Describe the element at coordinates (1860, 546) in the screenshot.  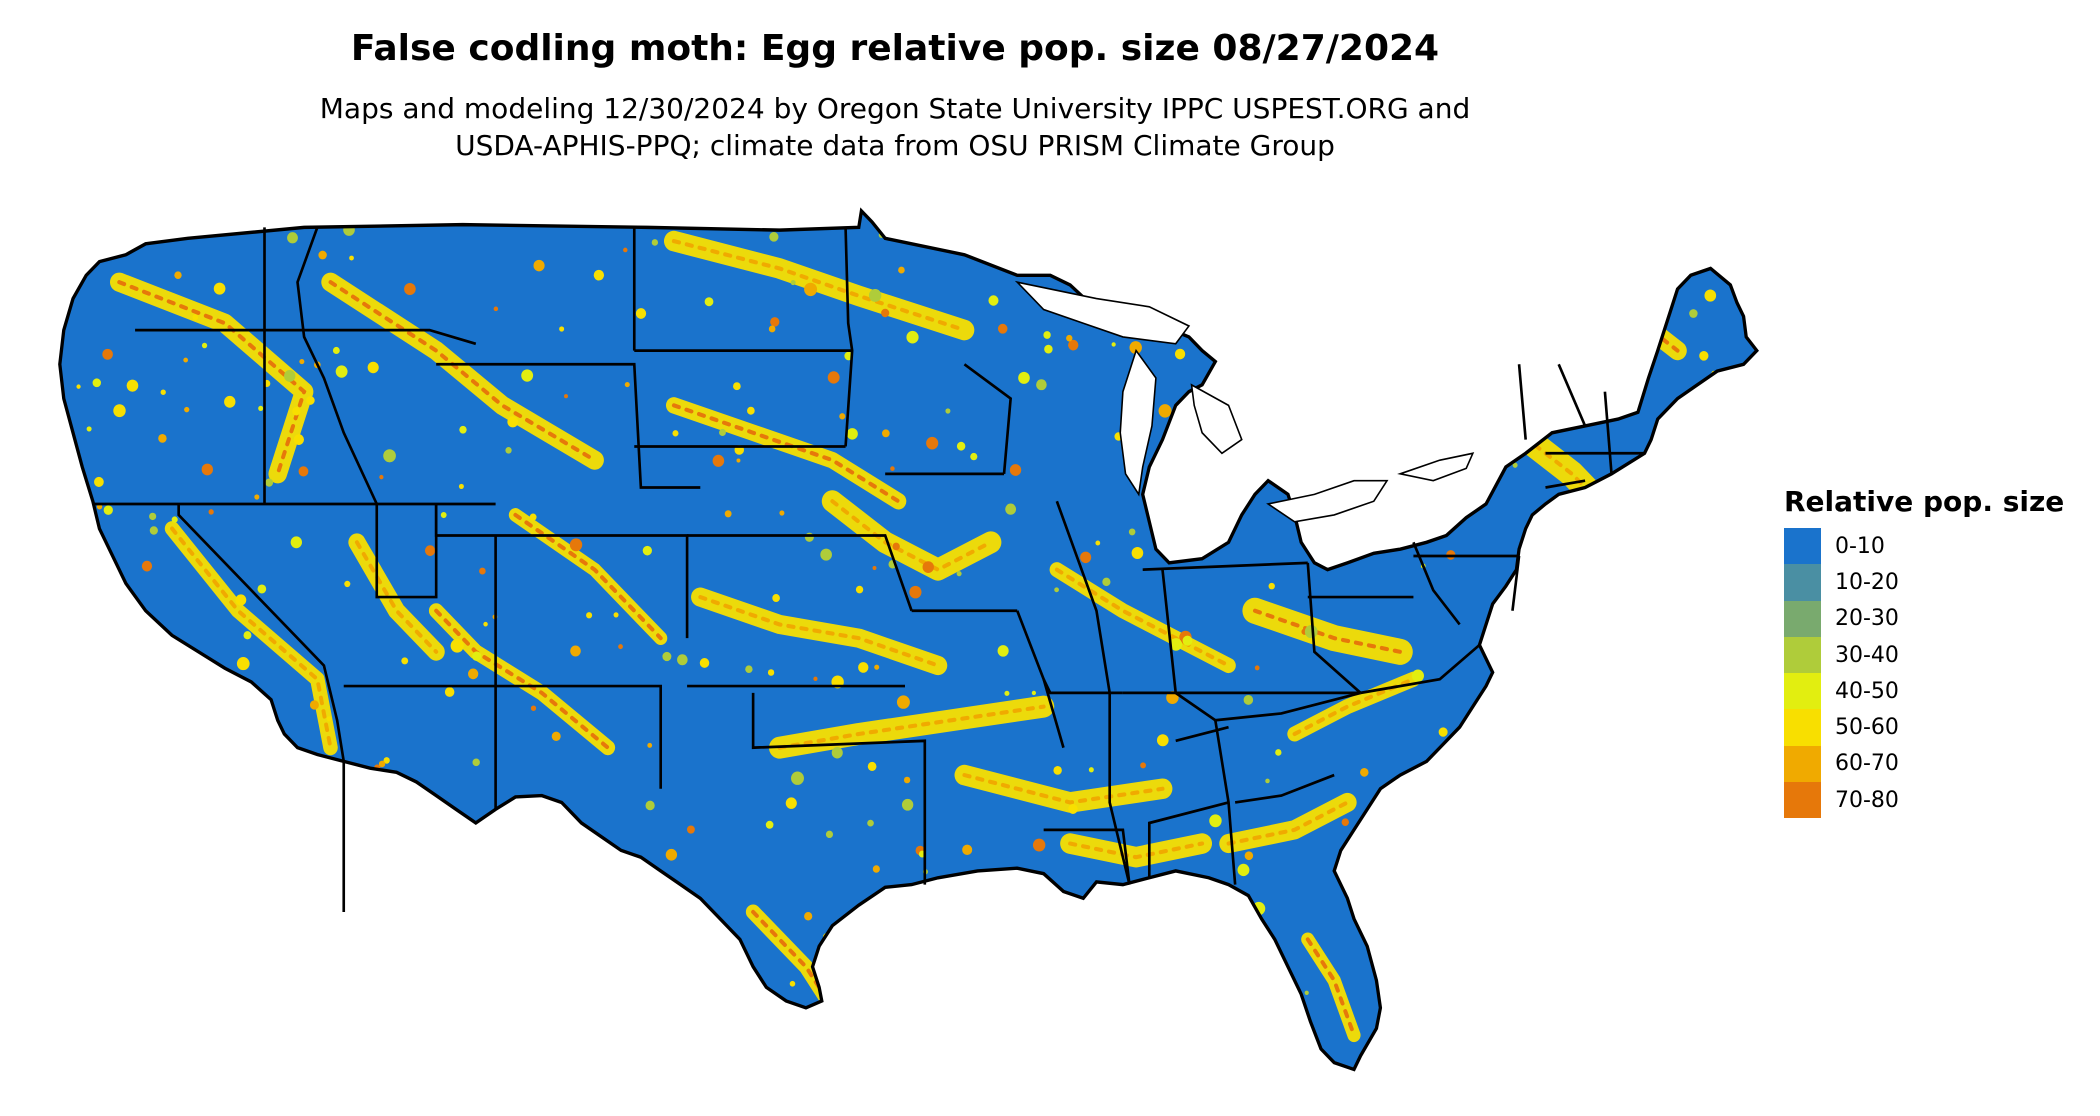
I see `legend-label: 0-10` at that location.